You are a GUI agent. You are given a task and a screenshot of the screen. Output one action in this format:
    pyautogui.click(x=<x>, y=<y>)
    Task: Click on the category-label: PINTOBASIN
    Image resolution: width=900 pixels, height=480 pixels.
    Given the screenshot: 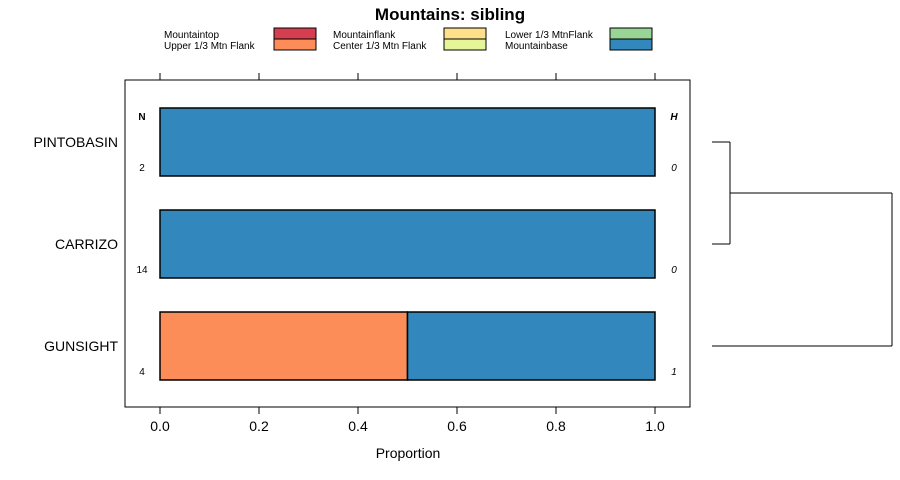 What is the action you would take?
    pyautogui.click(x=75, y=142)
    